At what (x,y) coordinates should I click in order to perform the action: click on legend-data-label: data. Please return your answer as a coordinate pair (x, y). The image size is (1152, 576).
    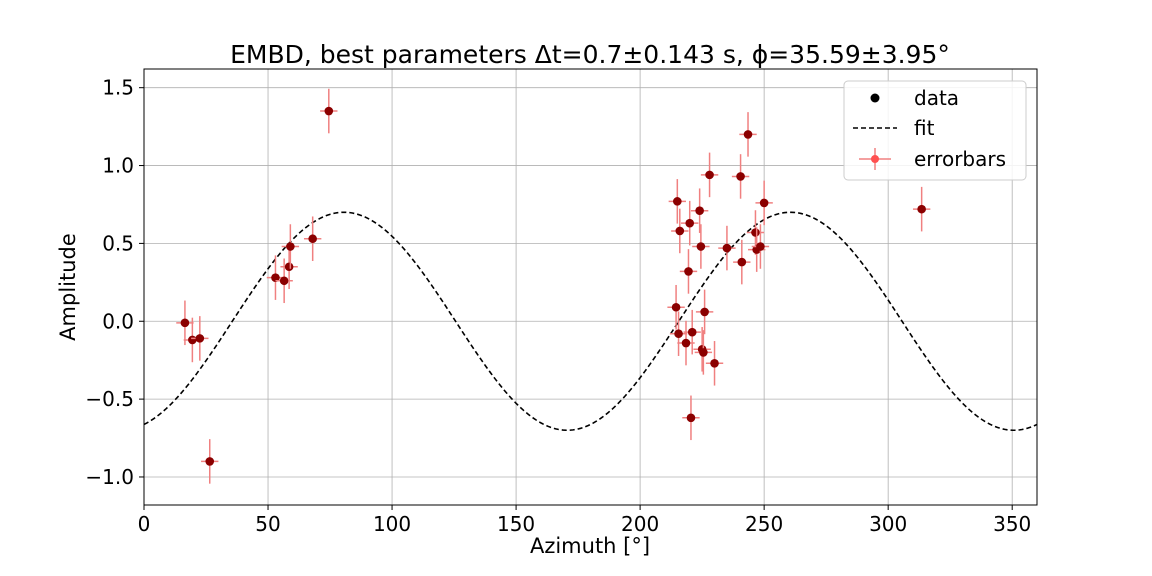
    Looking at the image, I should click on (936, 98).